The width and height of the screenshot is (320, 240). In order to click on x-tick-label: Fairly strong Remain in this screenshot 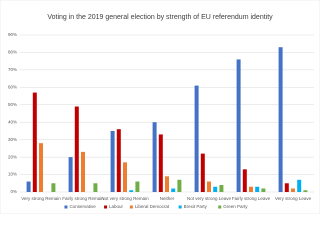, I will do `click(83, 198)`.